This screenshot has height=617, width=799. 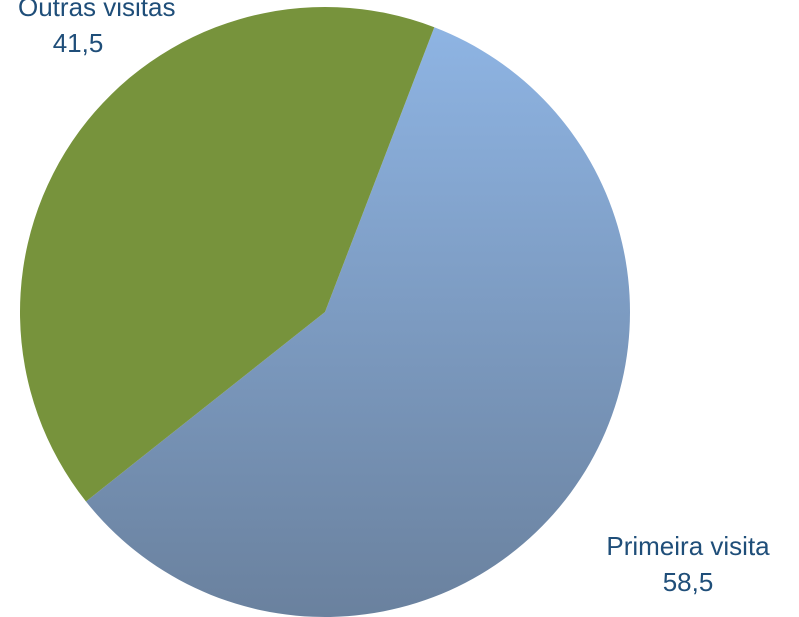 What do you see at coordinates (97, 11) in the screenshot?
I see `slice-category-label: Outras visitas` at bounding box center [97, 11].